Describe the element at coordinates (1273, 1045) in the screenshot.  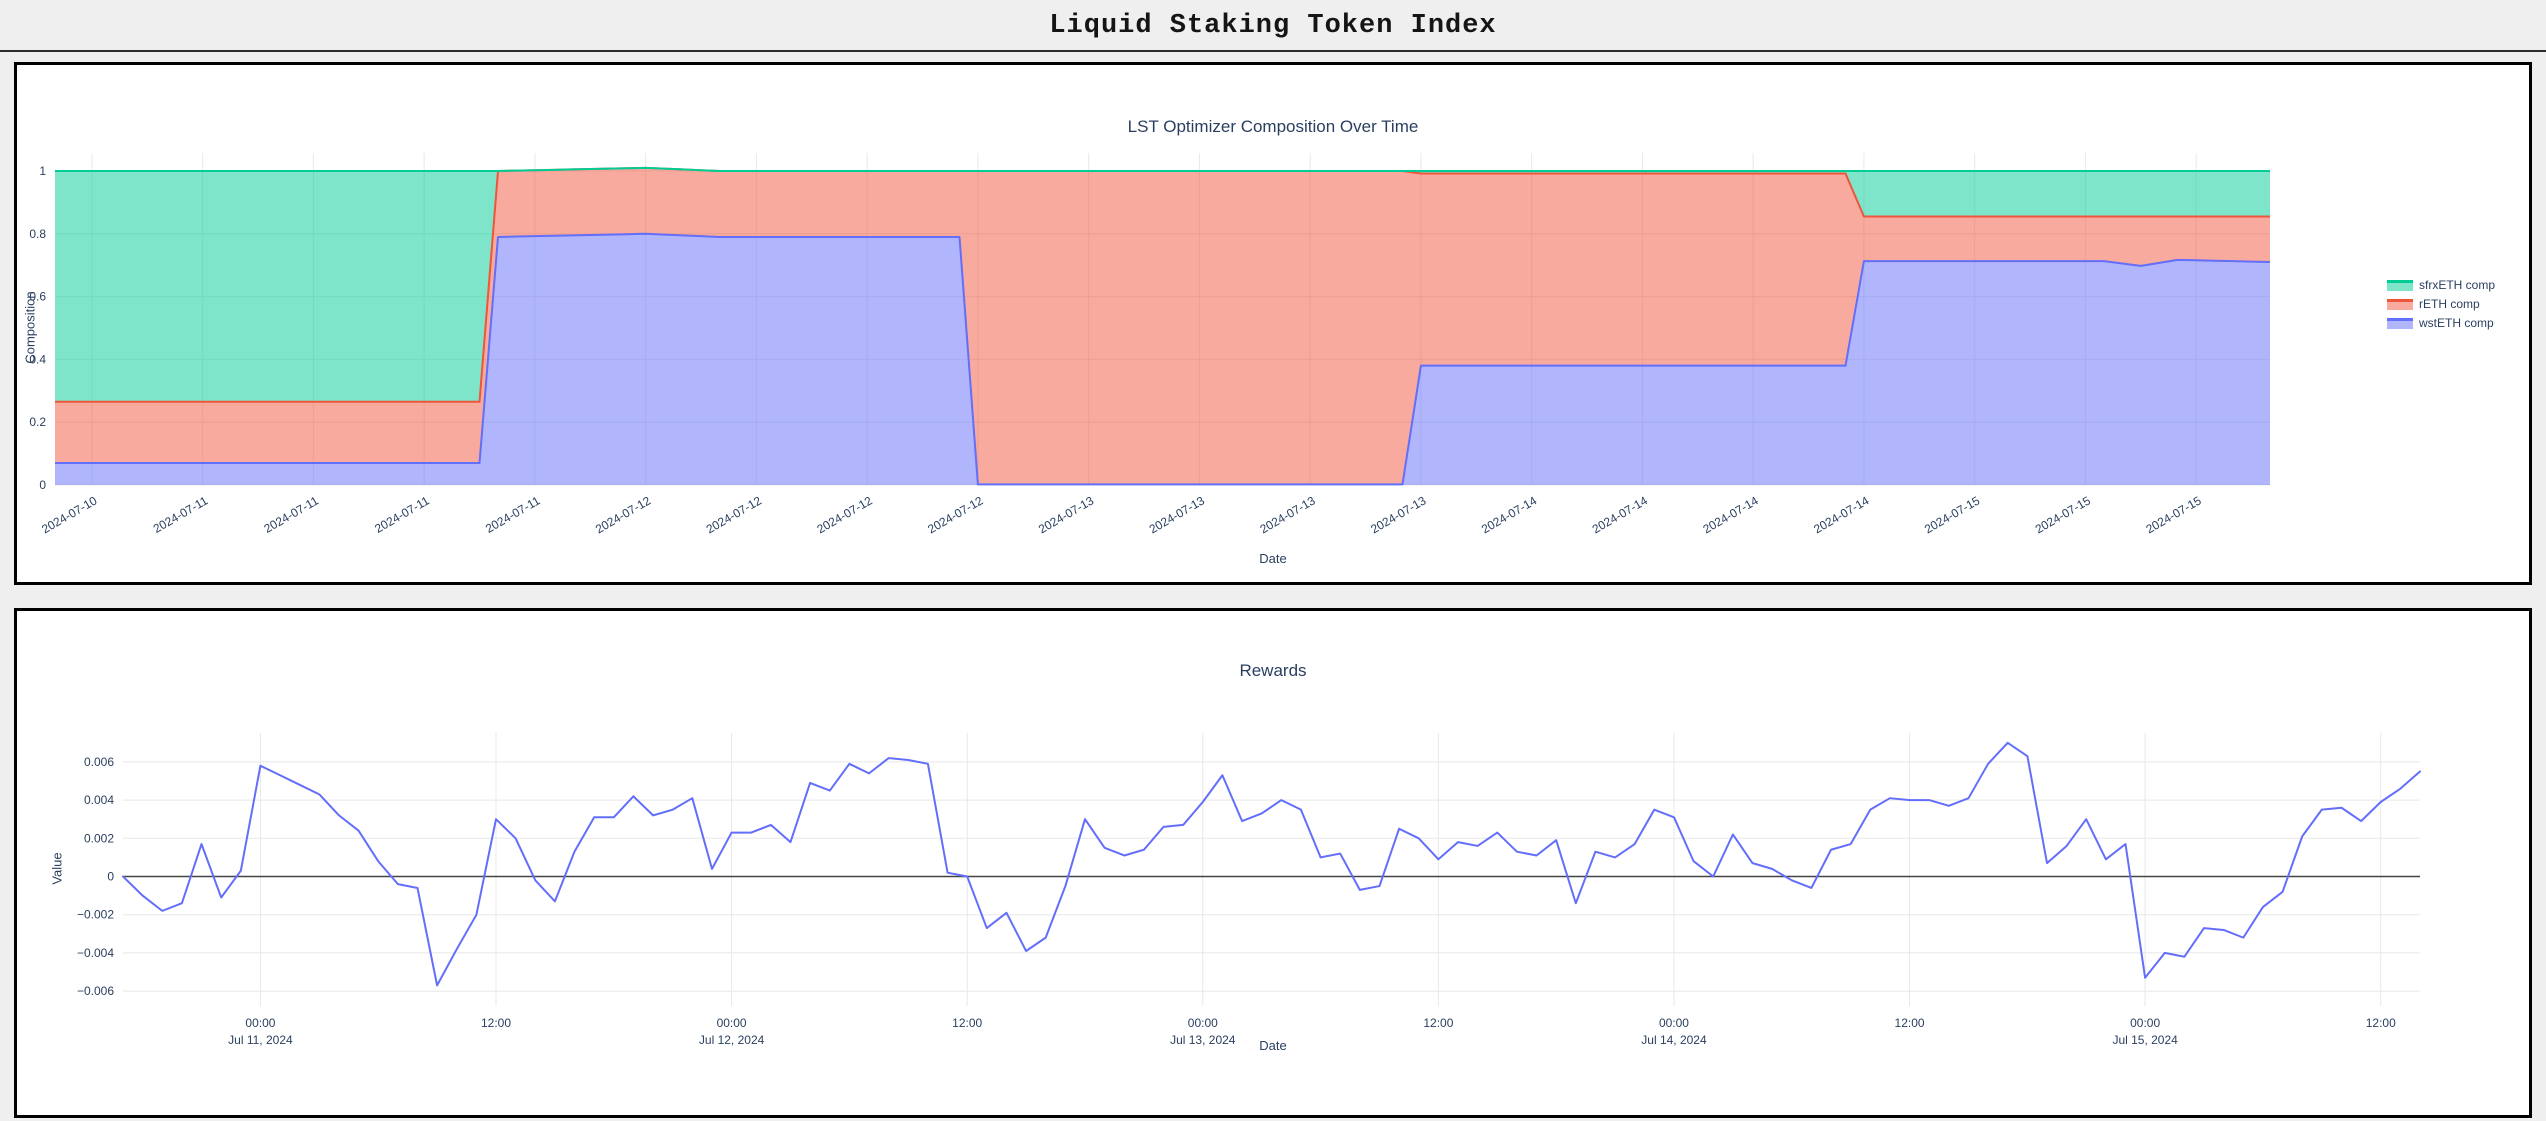
I see `rewards-x-axis-label: Date` at that location.